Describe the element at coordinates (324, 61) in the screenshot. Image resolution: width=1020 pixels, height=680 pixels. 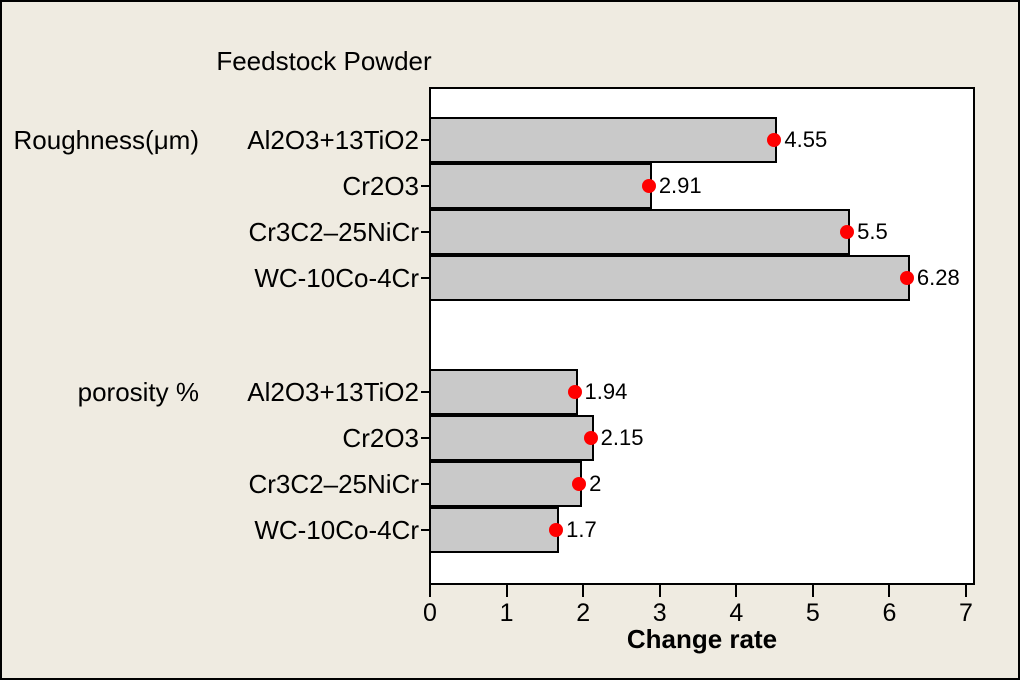
I see `chart-title: Feedstock Powder` at that location.